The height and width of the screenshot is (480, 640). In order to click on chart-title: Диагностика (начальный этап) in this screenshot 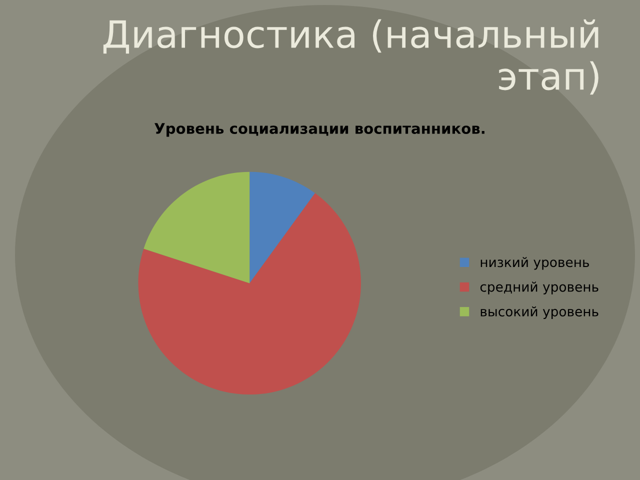, I will do `click(350, 57)`.